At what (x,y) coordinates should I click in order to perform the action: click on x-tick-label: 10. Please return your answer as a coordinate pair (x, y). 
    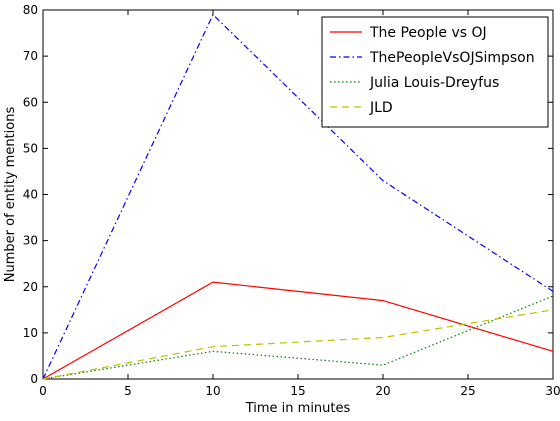
    Looking at the image, I should click on (212, 391).